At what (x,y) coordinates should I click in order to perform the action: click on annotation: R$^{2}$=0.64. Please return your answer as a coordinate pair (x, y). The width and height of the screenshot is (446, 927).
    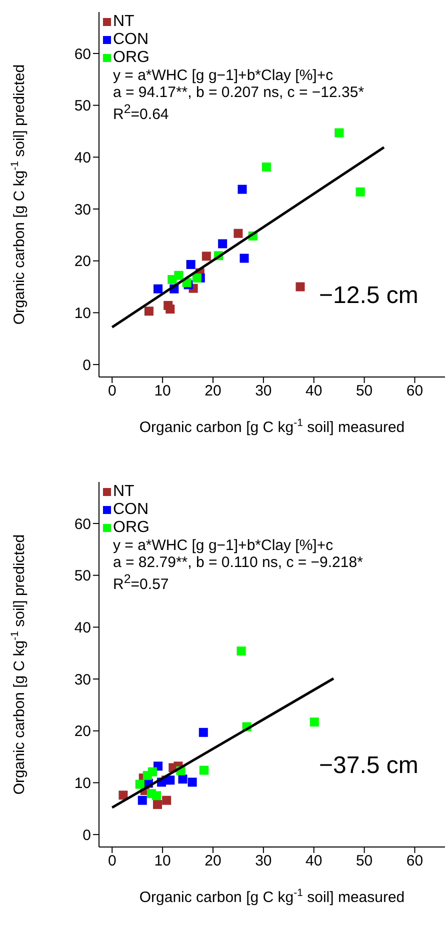
    Looking at the image, I should click on (141, 112).